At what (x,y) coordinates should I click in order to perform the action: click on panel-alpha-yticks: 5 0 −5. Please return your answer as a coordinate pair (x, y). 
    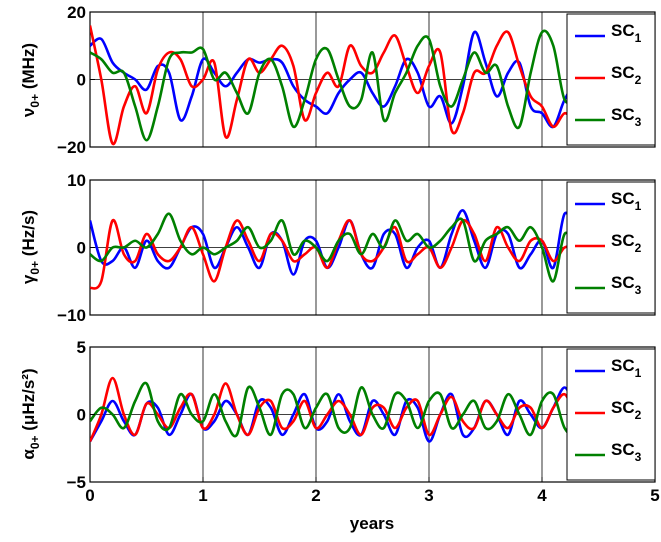
    Looking at the image, I should click on (81, 415).